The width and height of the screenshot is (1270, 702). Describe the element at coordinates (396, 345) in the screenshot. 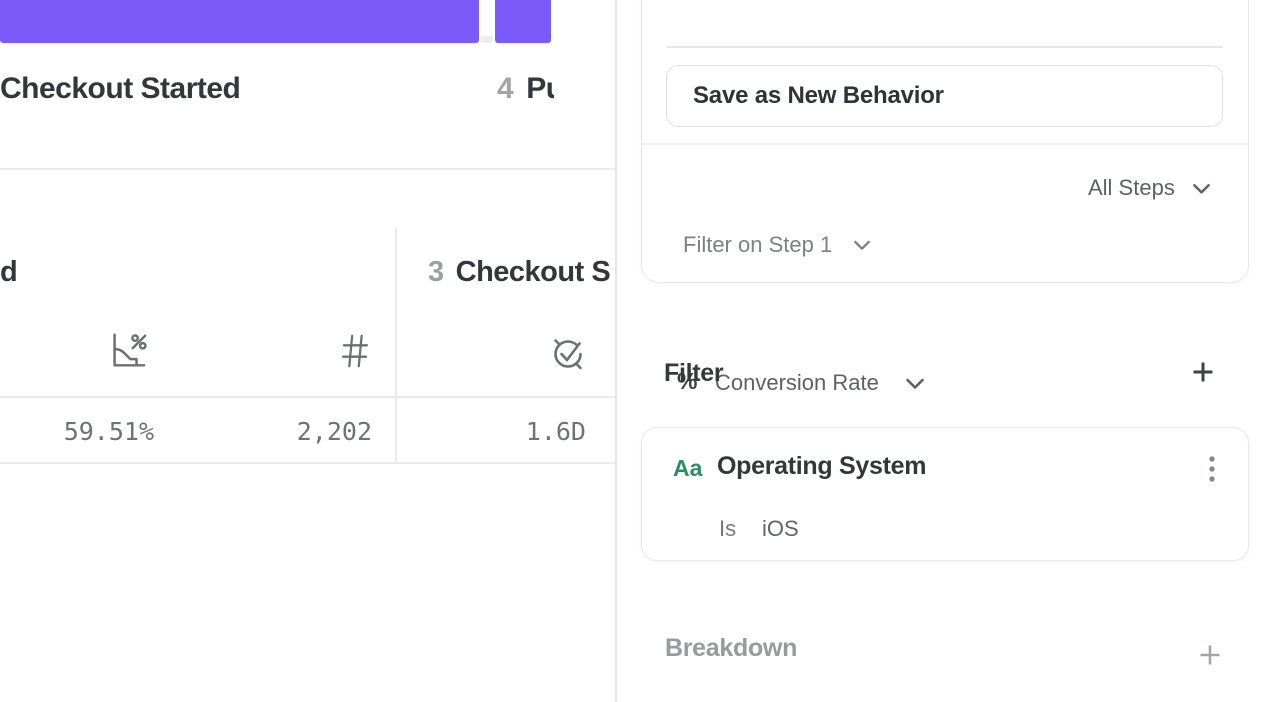

I see `table-column-divider` at that location.